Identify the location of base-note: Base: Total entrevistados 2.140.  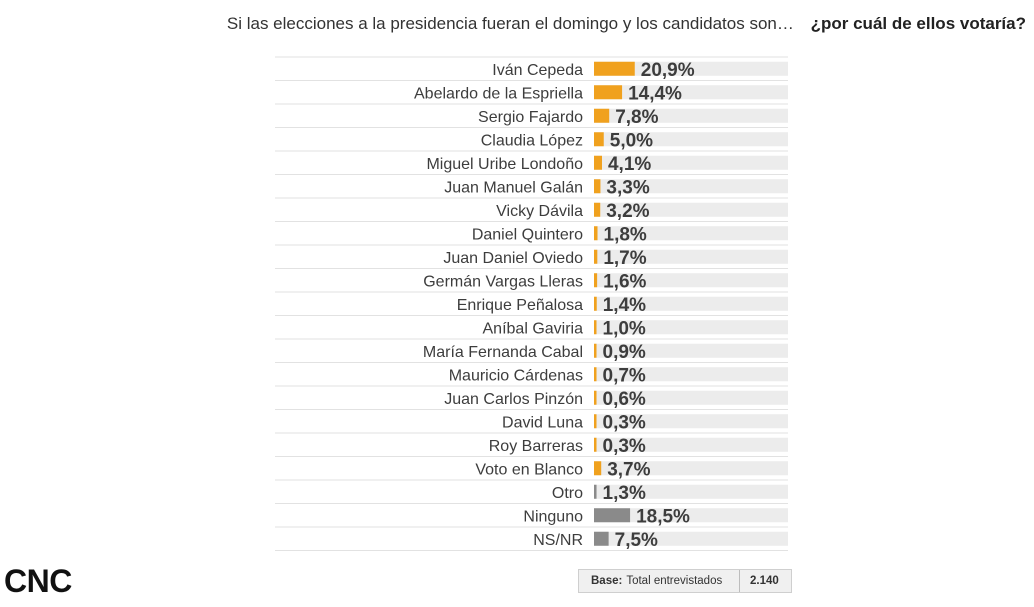
(685, 581).